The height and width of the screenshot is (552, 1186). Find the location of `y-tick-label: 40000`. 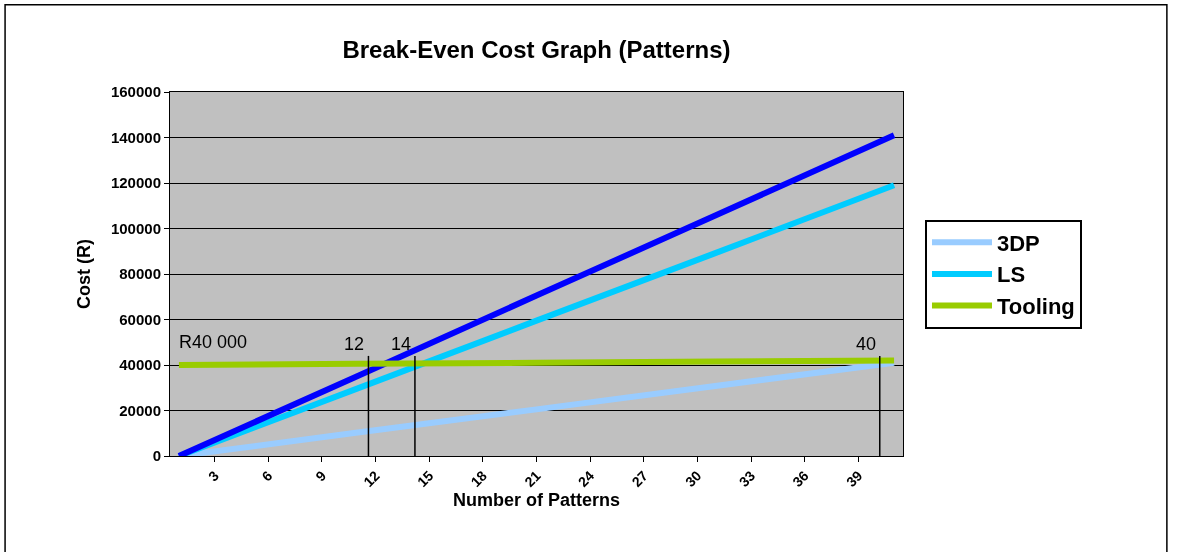

y-tick-label: 40000 is located at coordinates (140, 365).